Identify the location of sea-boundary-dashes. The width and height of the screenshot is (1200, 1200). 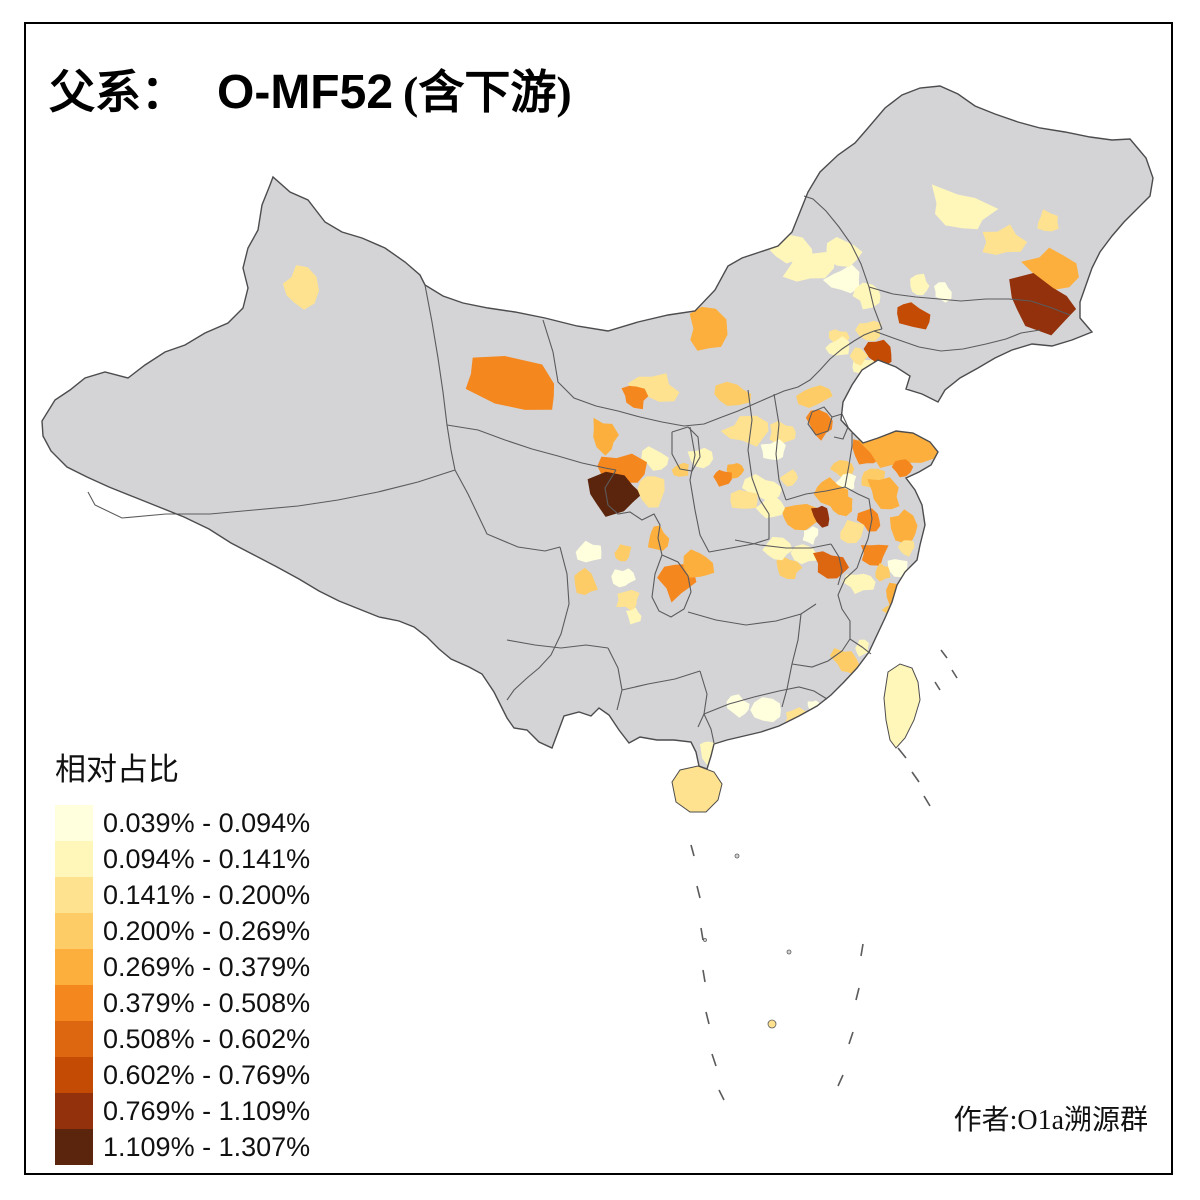
(824, 875).